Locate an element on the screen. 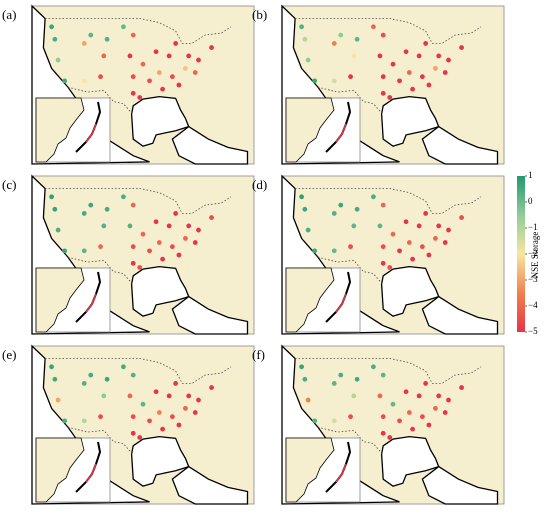  colorbar-tick-label: 0 is located at coordinates (530, 201).